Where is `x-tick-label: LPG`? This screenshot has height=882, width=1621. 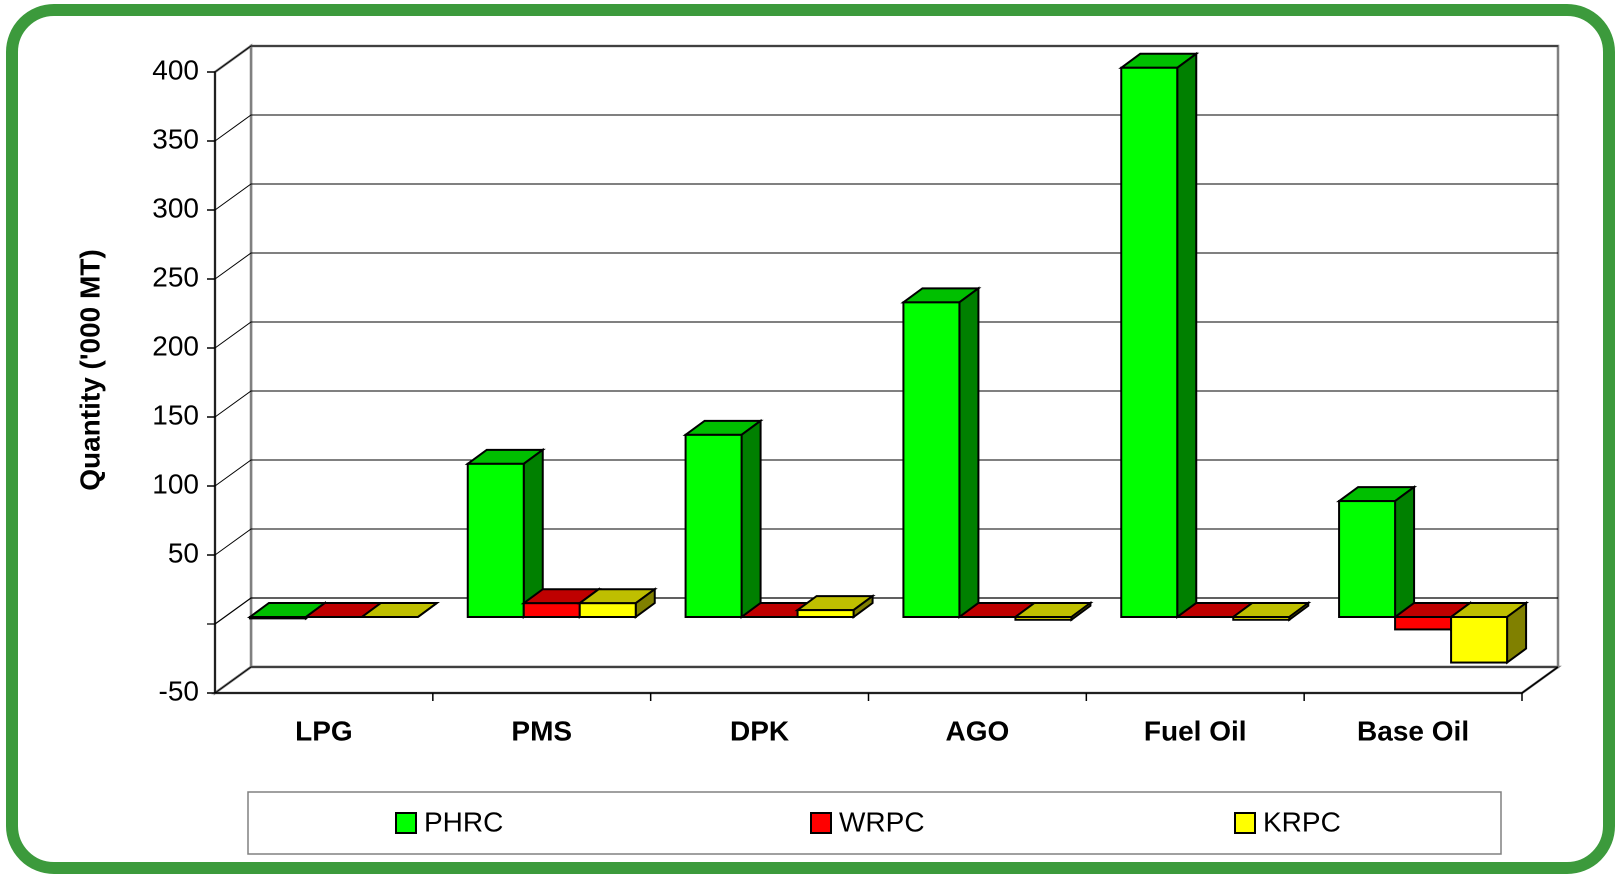
x-tick-label: LPG is located at coordinates (324, 730).